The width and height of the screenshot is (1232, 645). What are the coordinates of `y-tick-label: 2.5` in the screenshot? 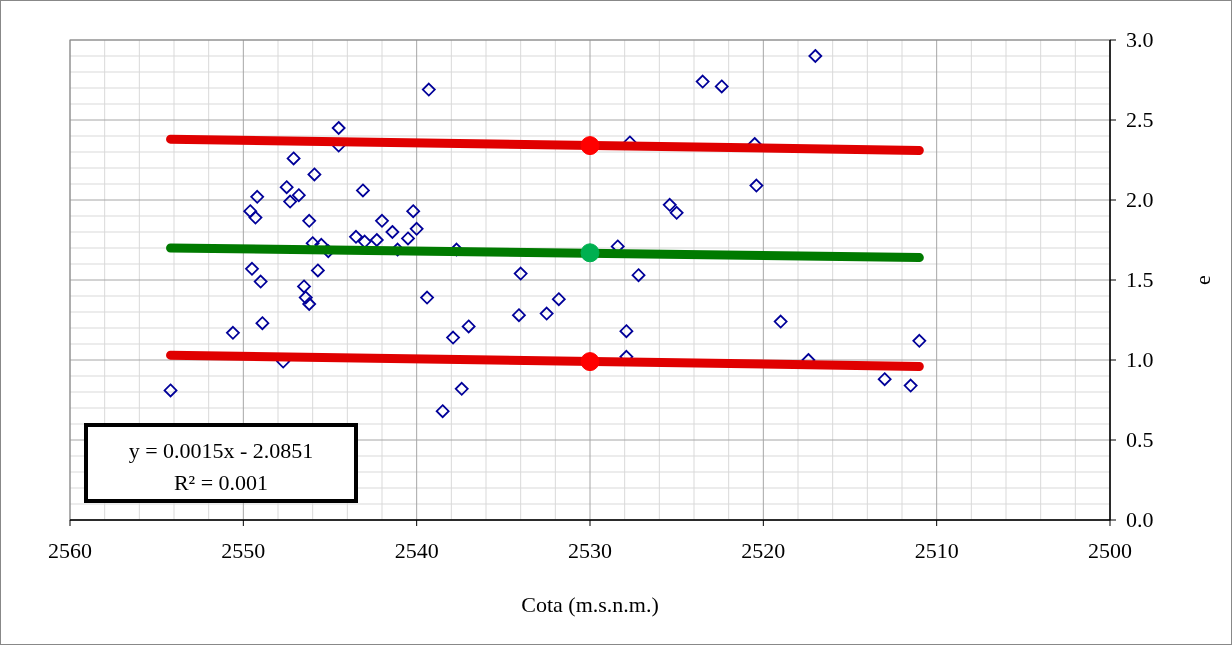 It's located at (1140, 119).